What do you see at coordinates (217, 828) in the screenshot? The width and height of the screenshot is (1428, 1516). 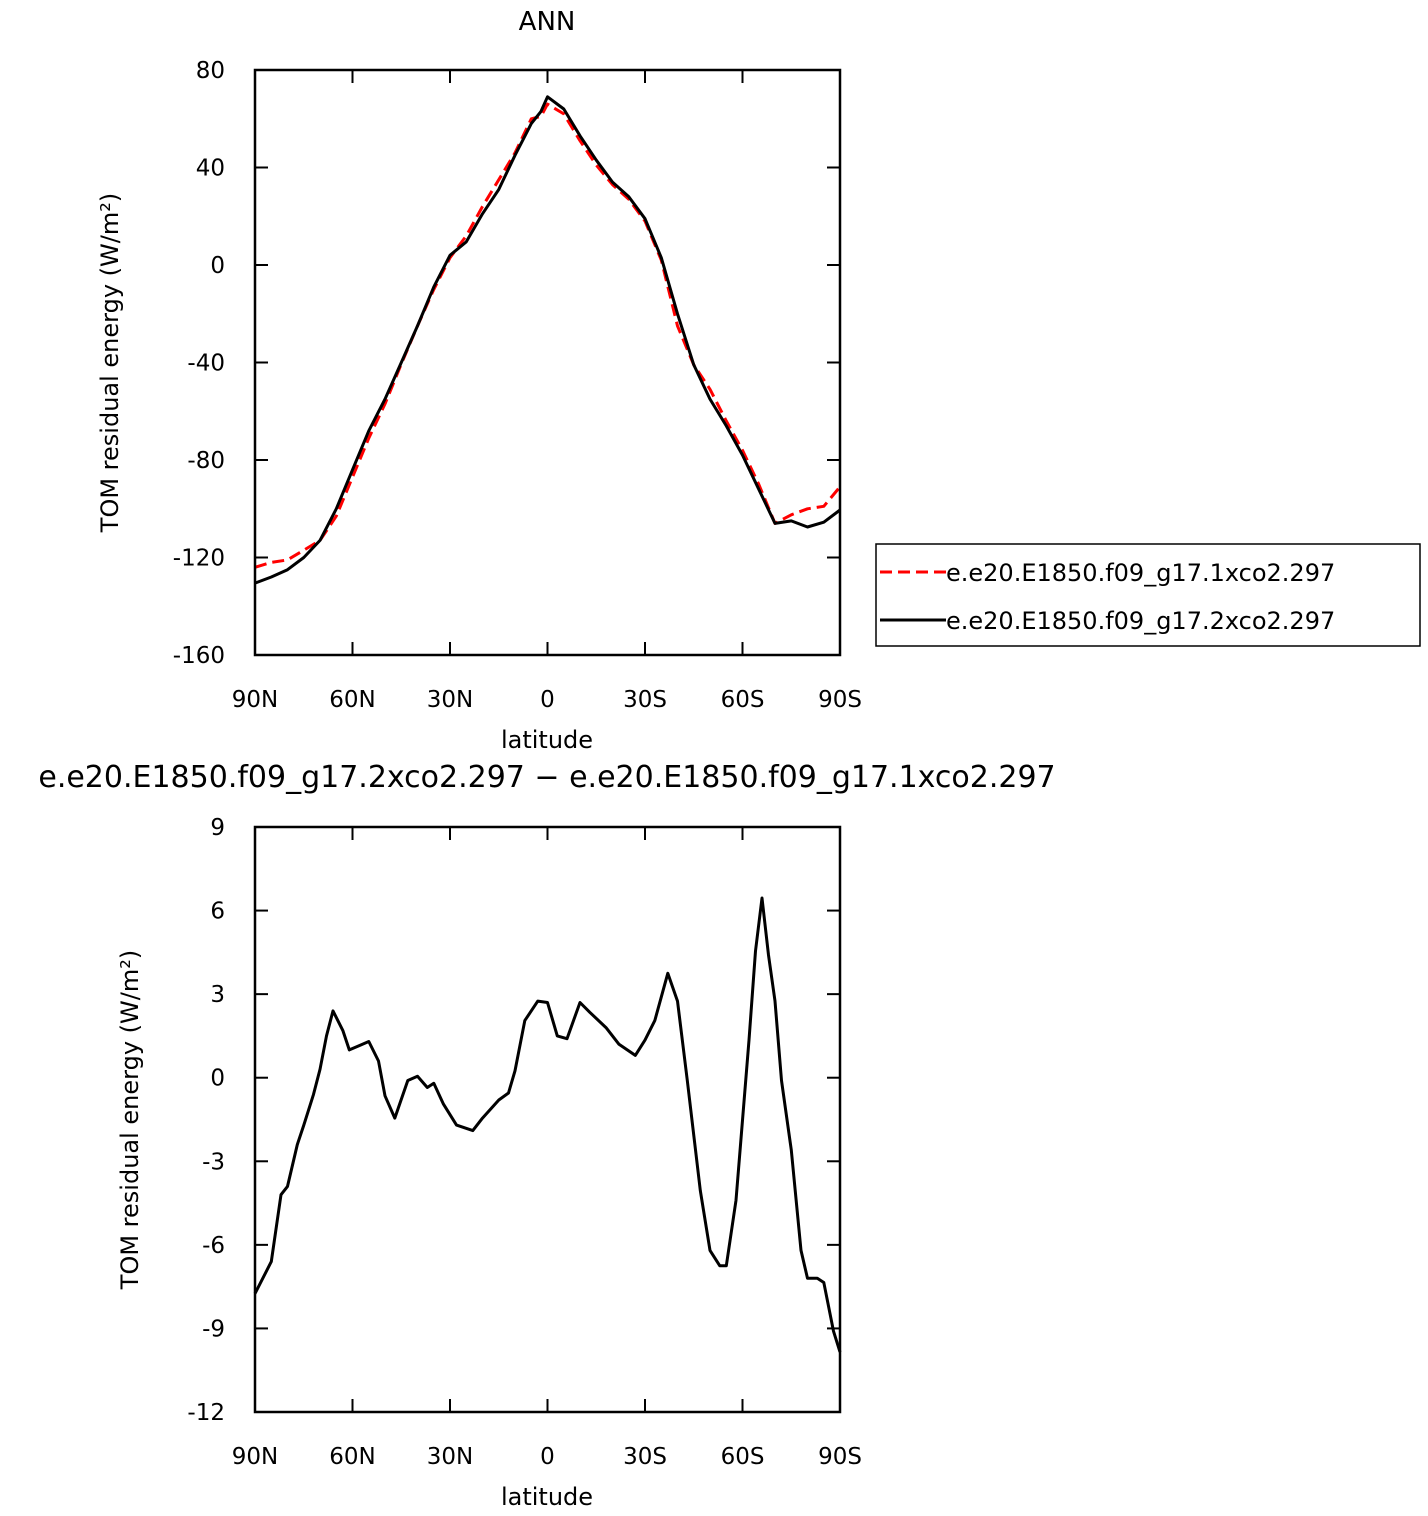 I see `y-tick-label: 9` at bounding box center [217, 828].